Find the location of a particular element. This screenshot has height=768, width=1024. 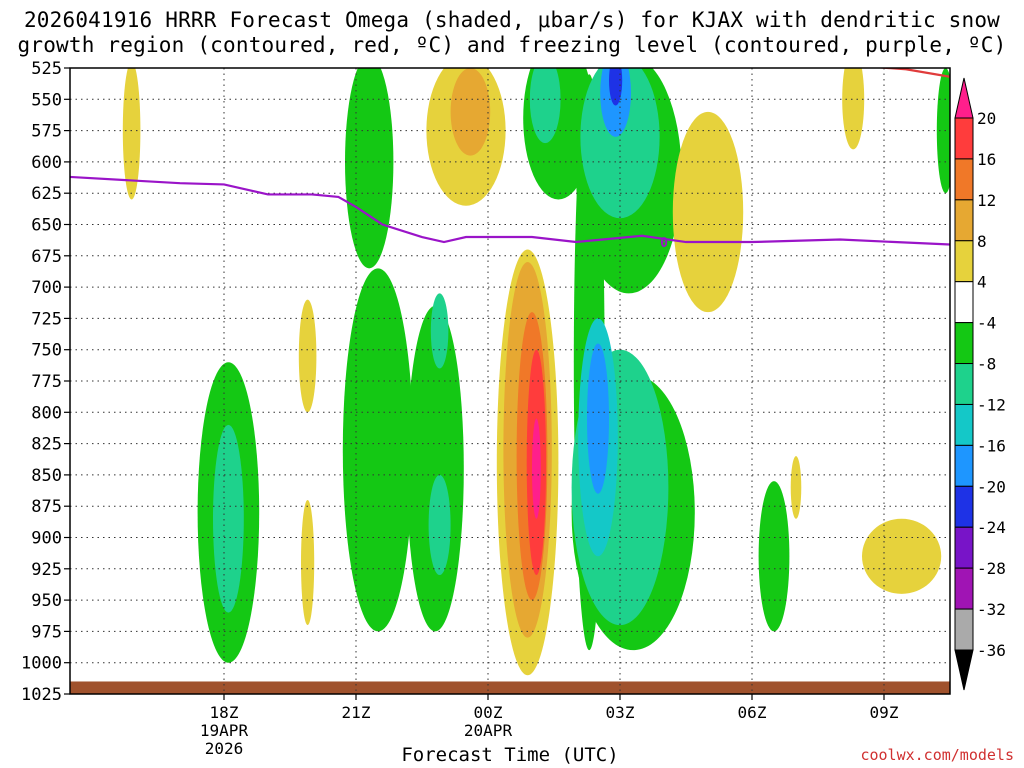

omega-cyan-upper-01z is located at coordinates (545, 106).